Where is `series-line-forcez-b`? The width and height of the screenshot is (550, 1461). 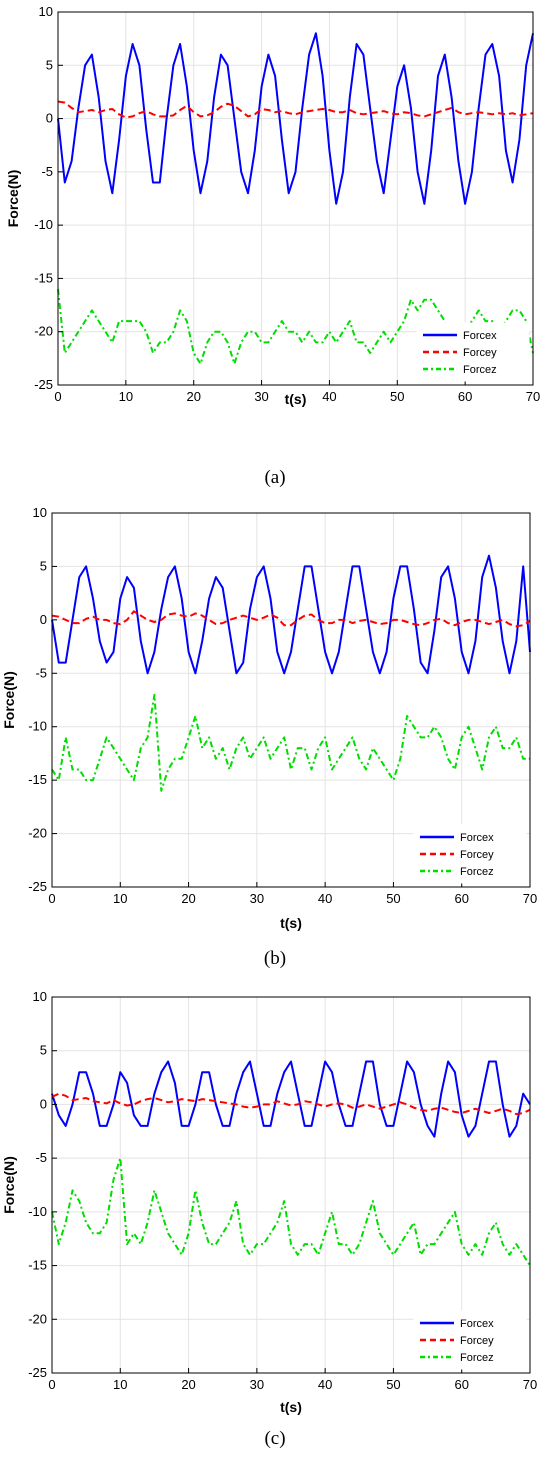 series-line-forcez-b is located at coordinates (290, 742).